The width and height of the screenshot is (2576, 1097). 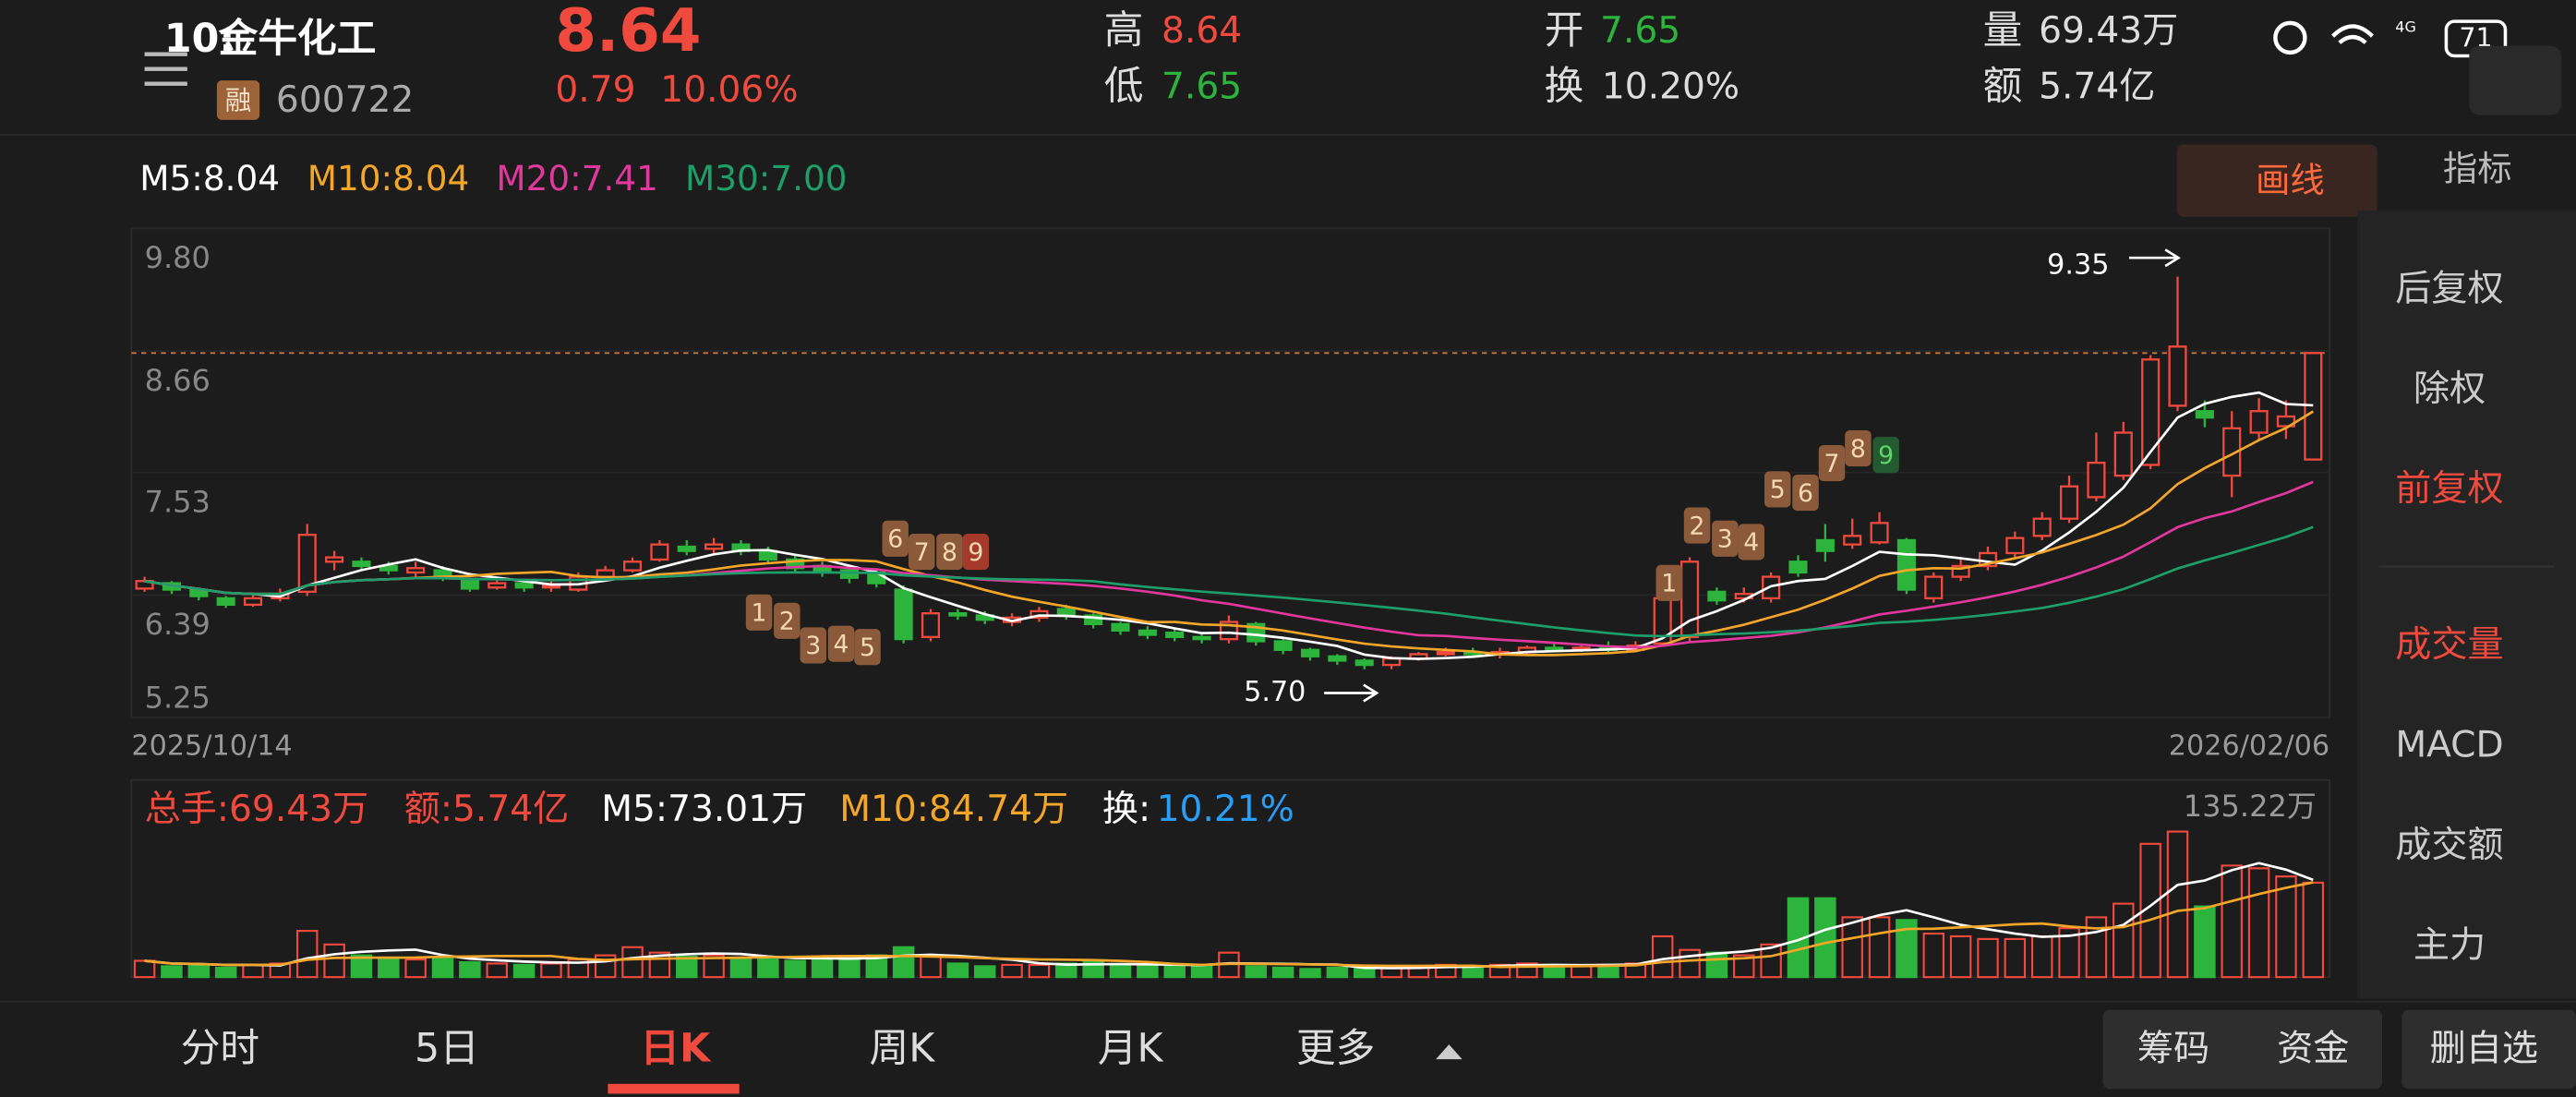 I want to click on draw-button-bg, so click(x=2276, y=180).